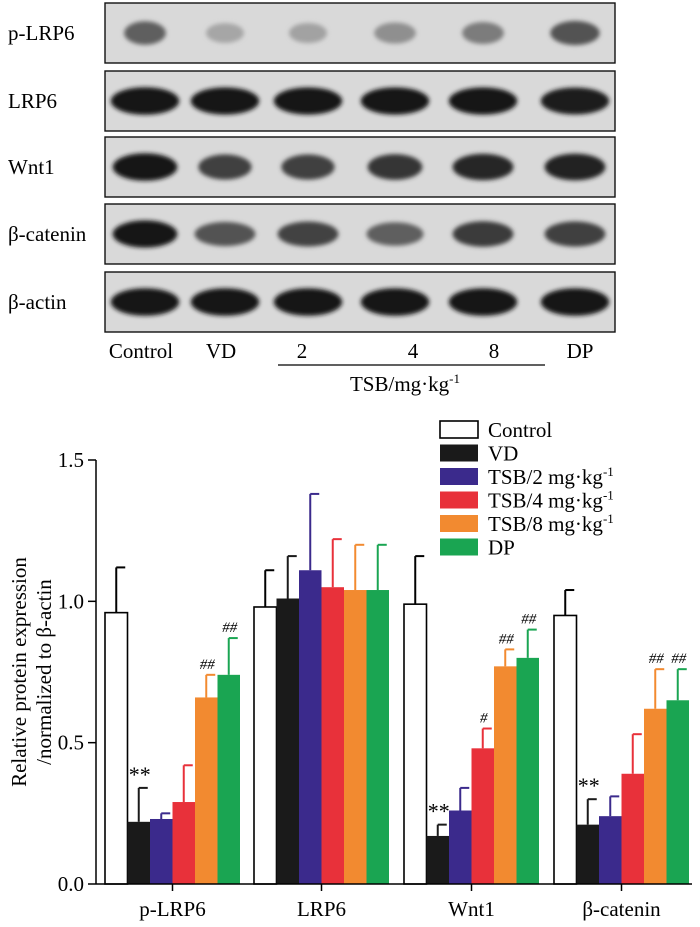 This screenshot has width=700, height=927. Describe the element at coordinates (302, 351) in the screenshot. I see `lane-label-tsb-2: 2` at that location.